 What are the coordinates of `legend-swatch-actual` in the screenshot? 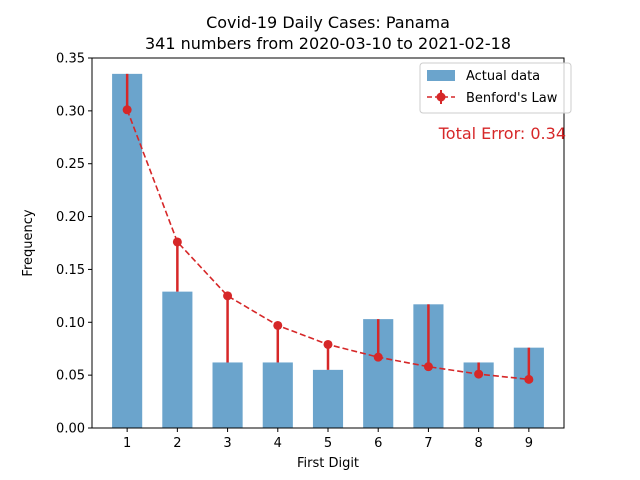 It's located at (441, 75).